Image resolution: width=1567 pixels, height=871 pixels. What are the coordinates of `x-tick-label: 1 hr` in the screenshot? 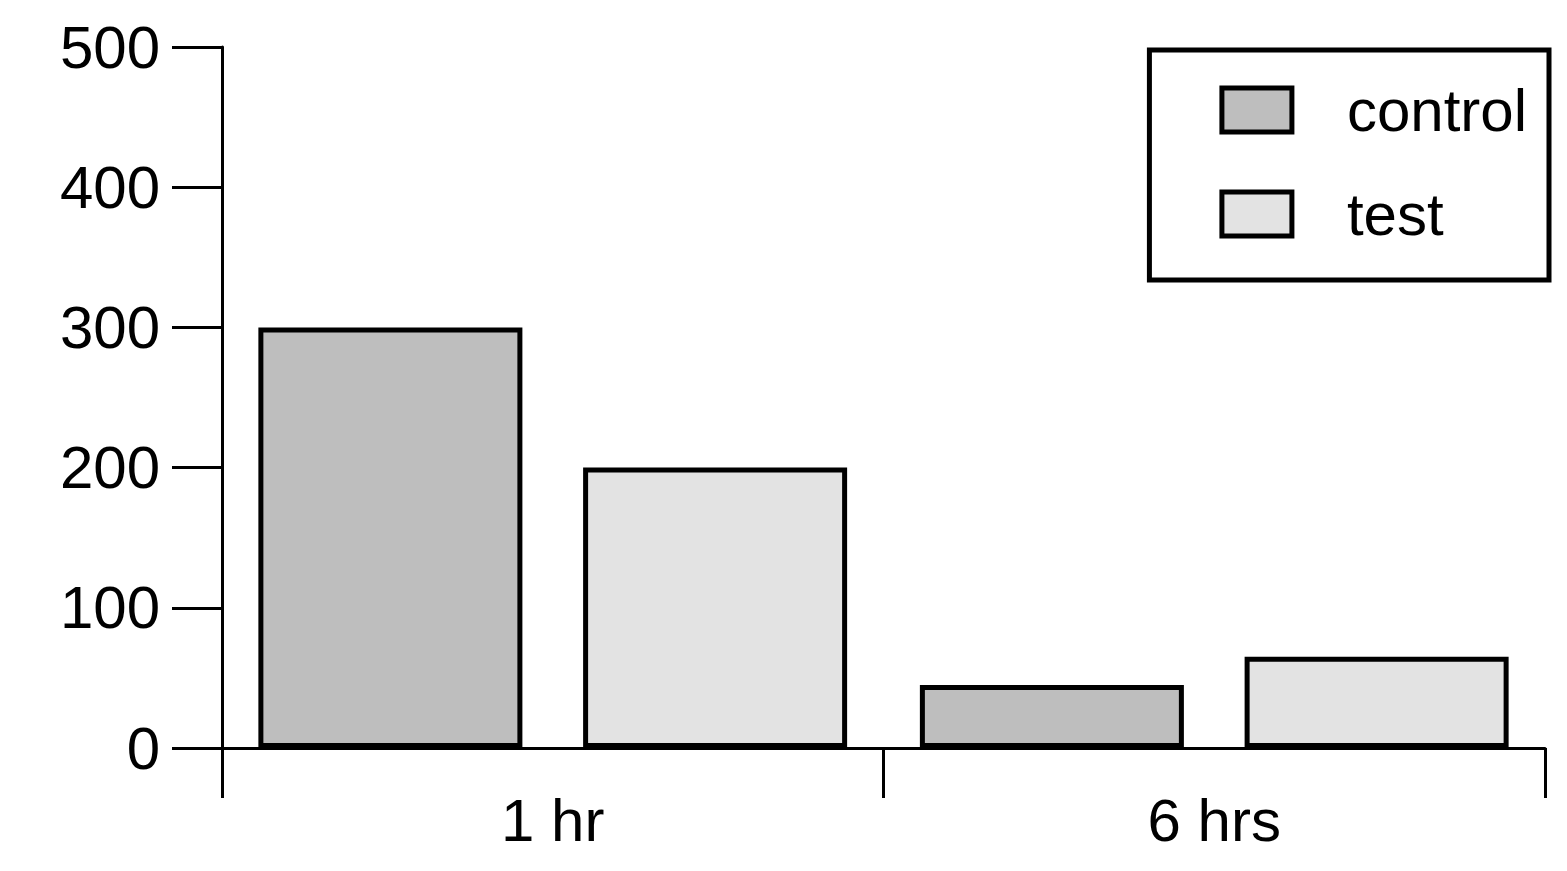 It's located at (553, 820).